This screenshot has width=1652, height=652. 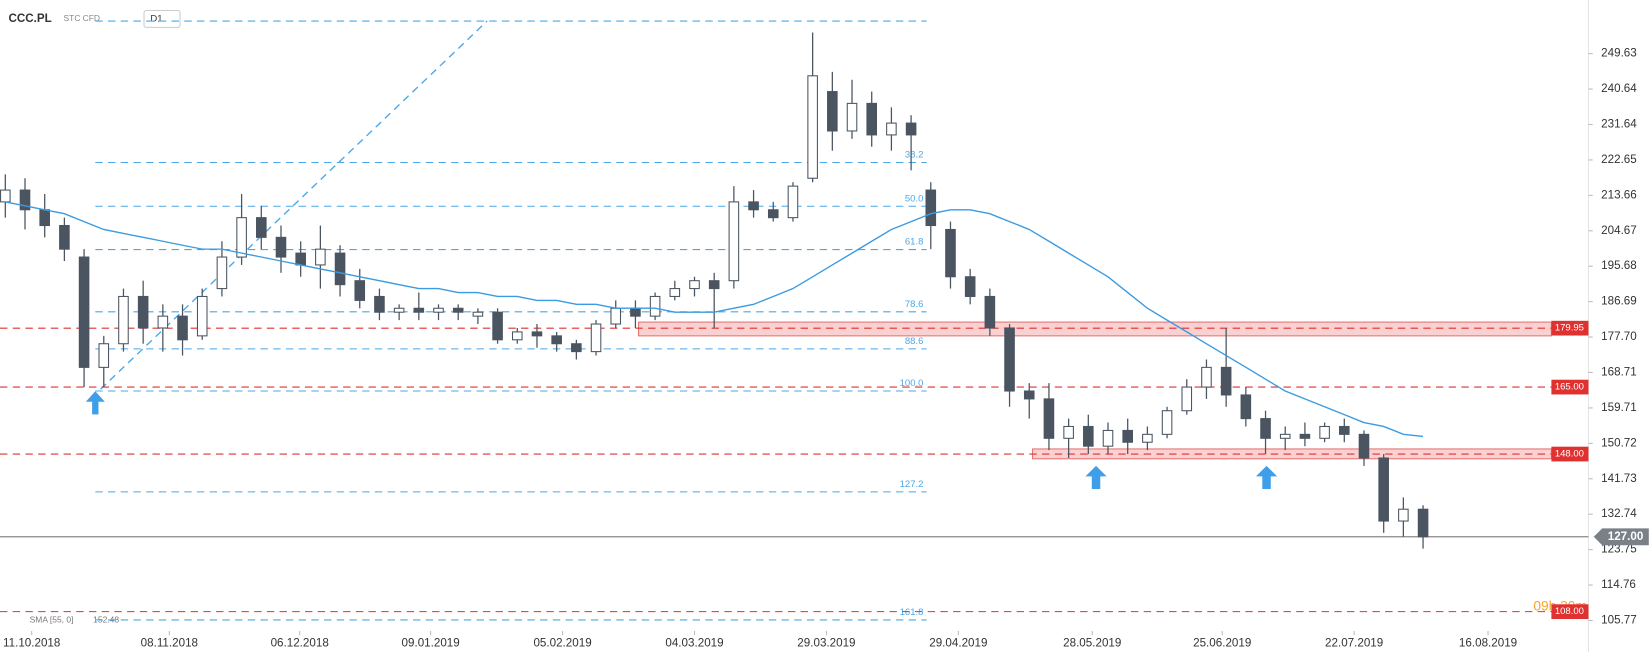 What do you see at coordinates (1619, 301) in the screenshot?
I see `y-tick-label: 186.69` at bounding box center [1619, 301].